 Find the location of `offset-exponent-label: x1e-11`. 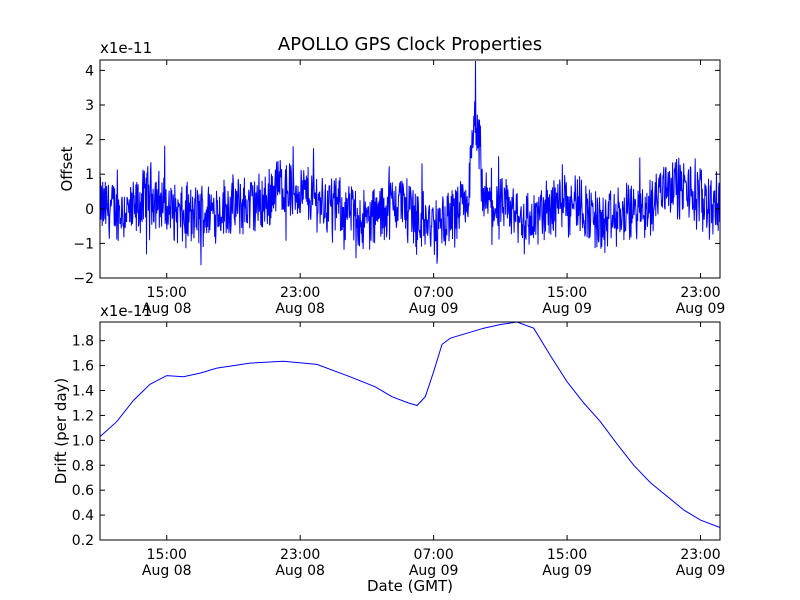

offset-exponent-label: x1e-11 is located at coordinates (126, 48).